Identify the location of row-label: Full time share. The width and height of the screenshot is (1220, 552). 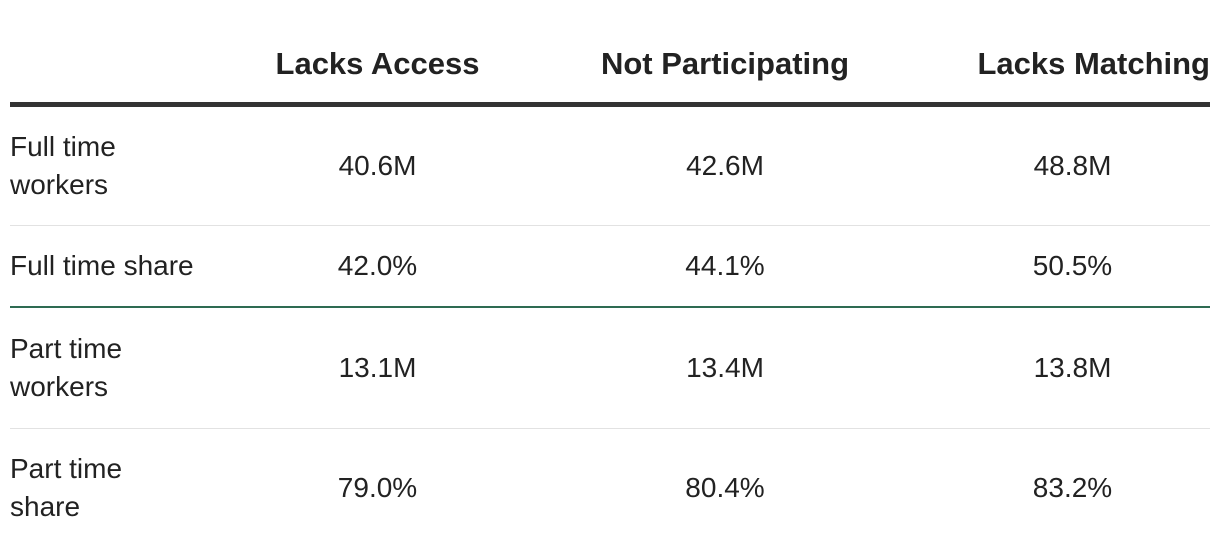
(125, 266).